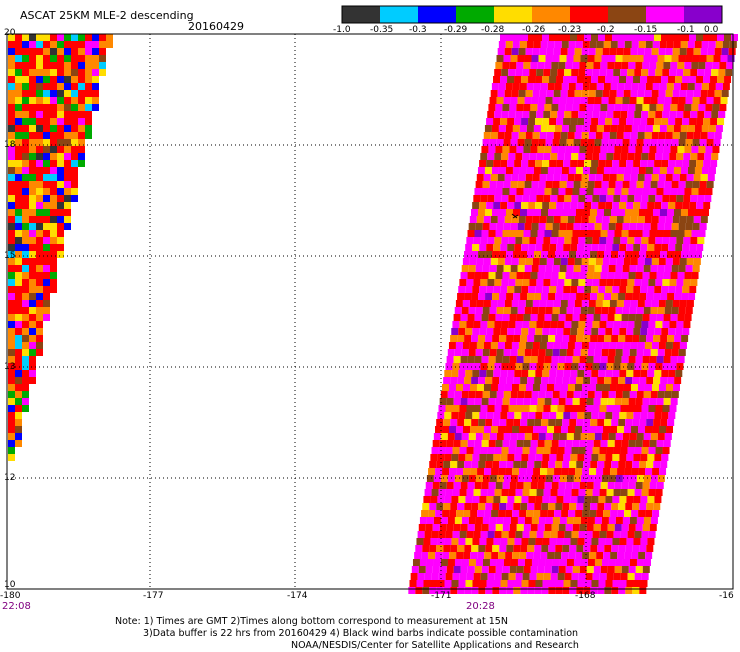  Describe the element at coordinates (399, 14) in the screenshot. I see `colorbar-segment` at that location.